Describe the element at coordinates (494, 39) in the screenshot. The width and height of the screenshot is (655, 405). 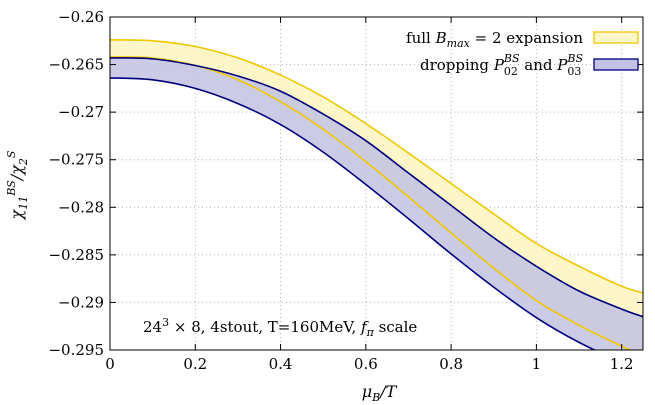
I see `legend-entry-full-expansion: full Bmax = 2 expansion` at that location.